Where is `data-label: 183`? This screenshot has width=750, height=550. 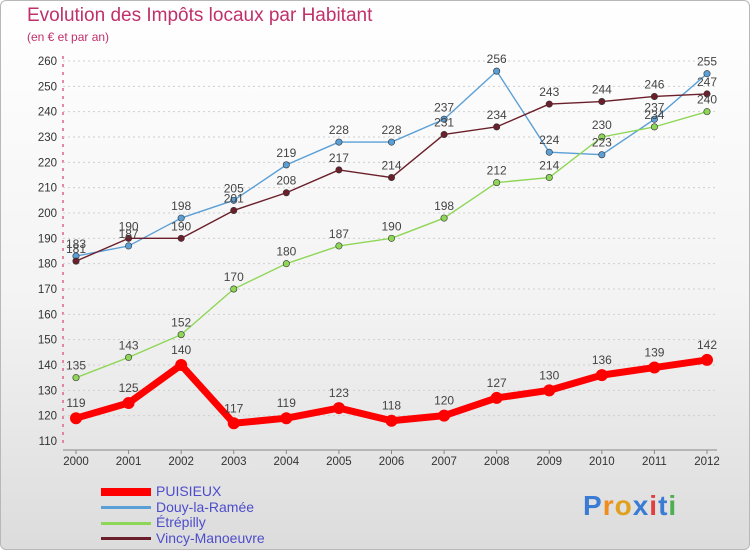 data-label: 183 is located at coordinates (76, 244).